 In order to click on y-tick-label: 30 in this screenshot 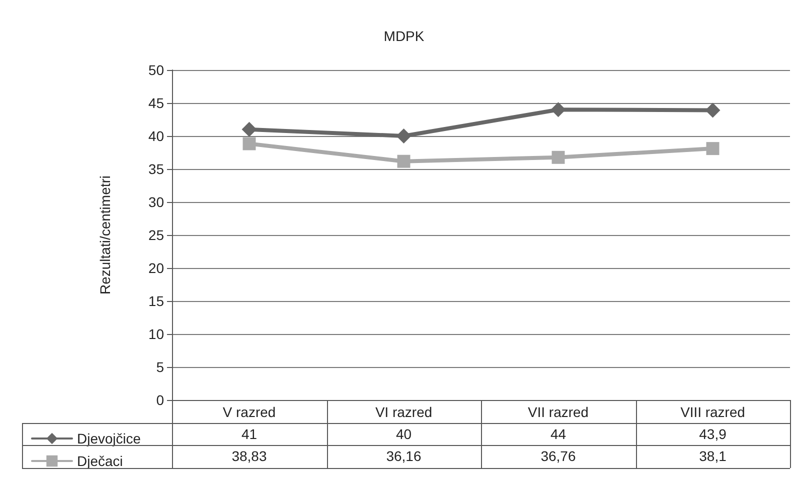, I will do `click(156, 202)`.